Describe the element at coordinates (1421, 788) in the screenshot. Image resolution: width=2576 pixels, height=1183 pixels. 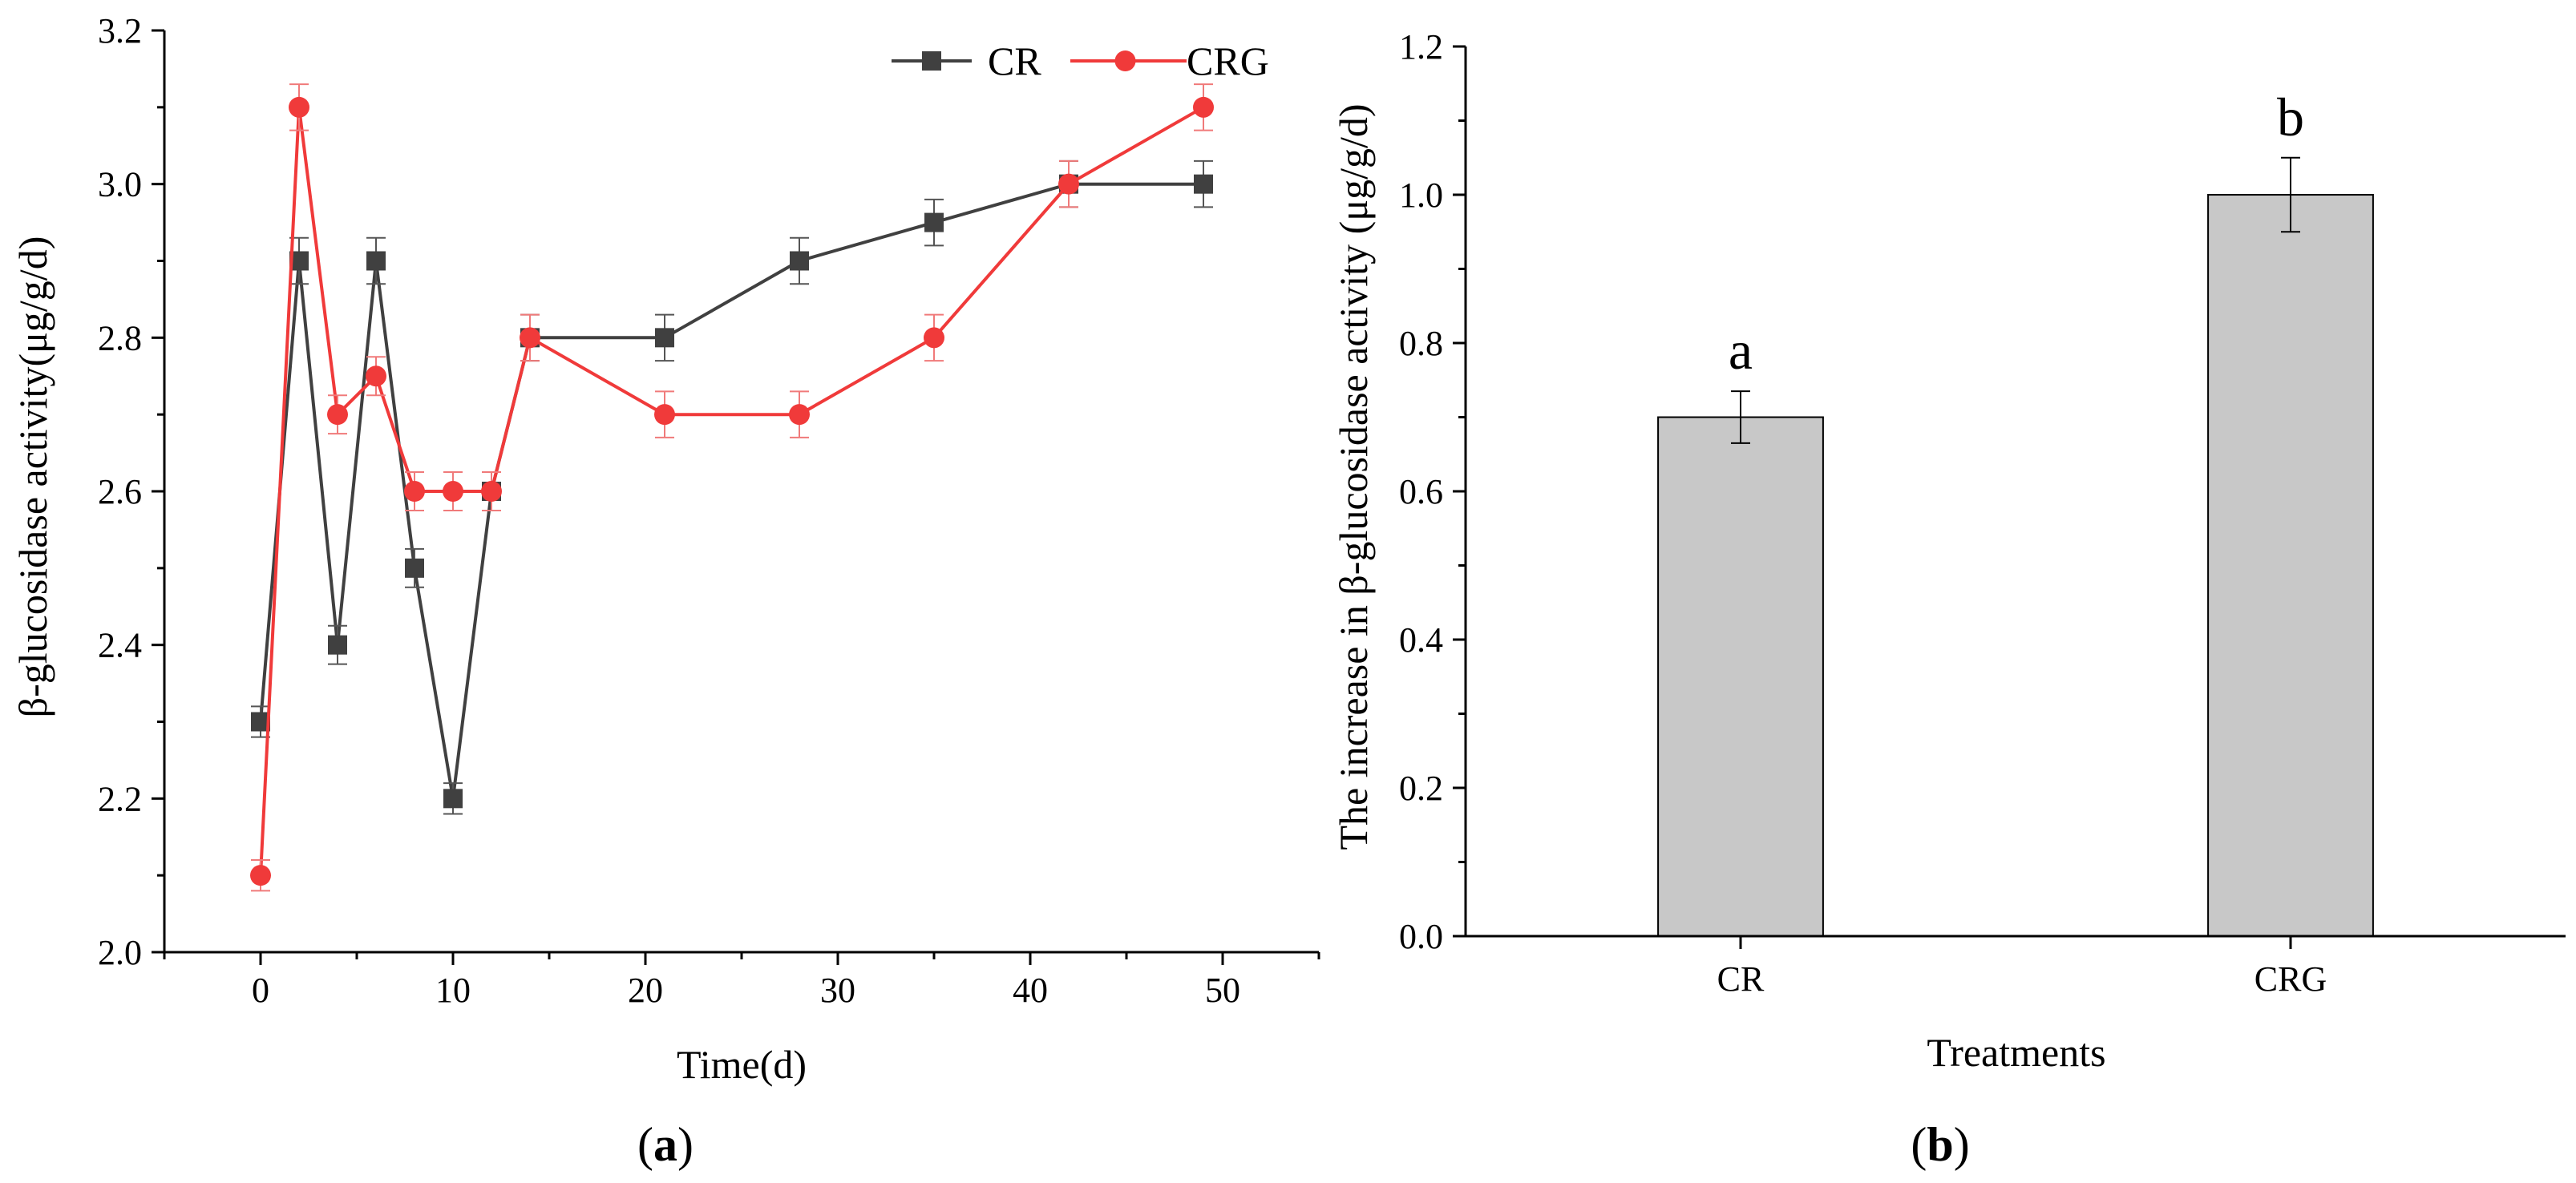
I see `panel-b-y-tick-label: 0.2` at that location.